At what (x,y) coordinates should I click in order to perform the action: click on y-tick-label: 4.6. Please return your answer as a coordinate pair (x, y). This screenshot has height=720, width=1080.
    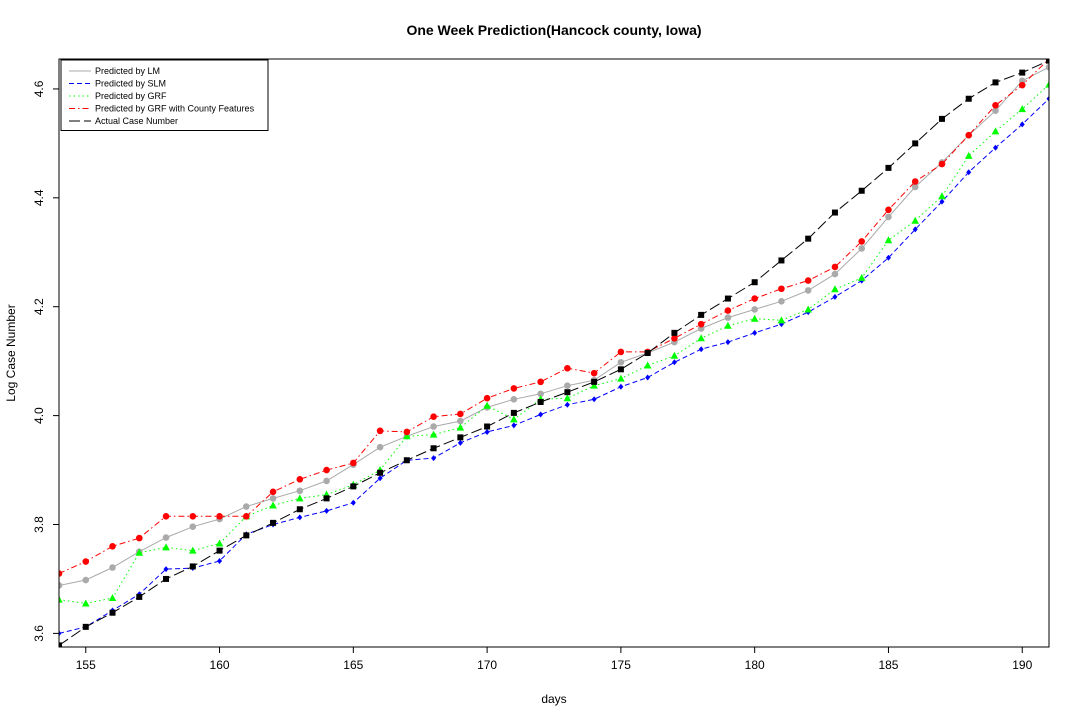
    Looking at the image, I should click on (39, 88).